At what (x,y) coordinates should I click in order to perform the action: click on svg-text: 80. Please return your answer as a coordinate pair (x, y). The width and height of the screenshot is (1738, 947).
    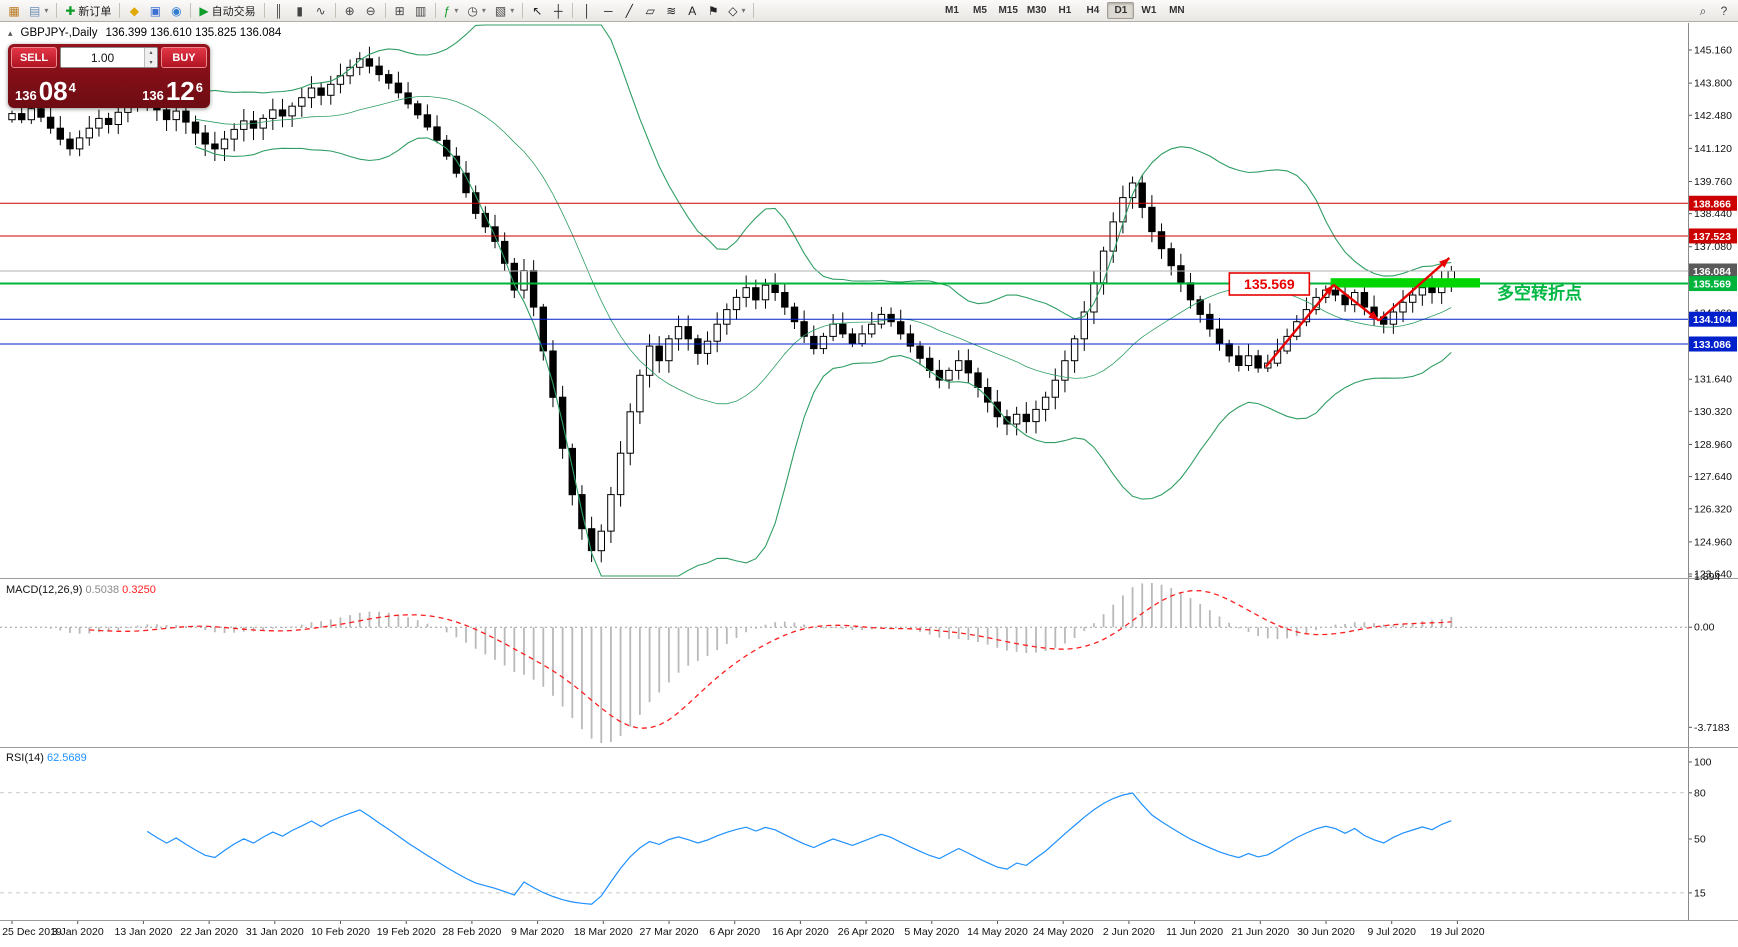
    Looking at the image, I should click on (1700, 793).